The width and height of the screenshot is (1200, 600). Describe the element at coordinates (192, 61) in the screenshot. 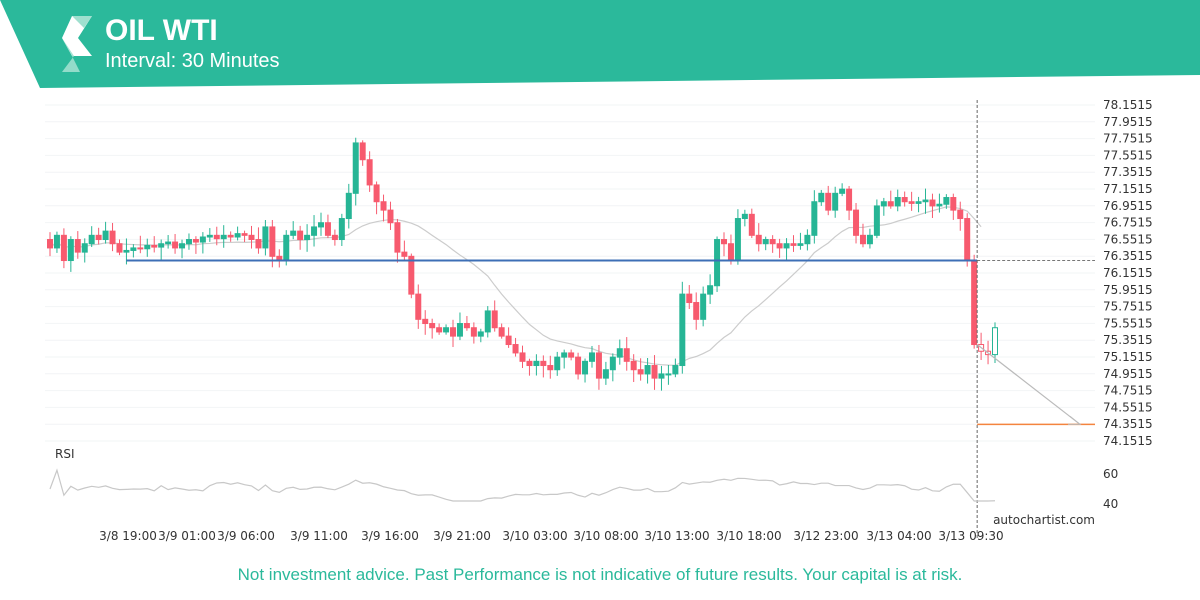

I see `interval-label: Interval: 30 Minutes` at that location.